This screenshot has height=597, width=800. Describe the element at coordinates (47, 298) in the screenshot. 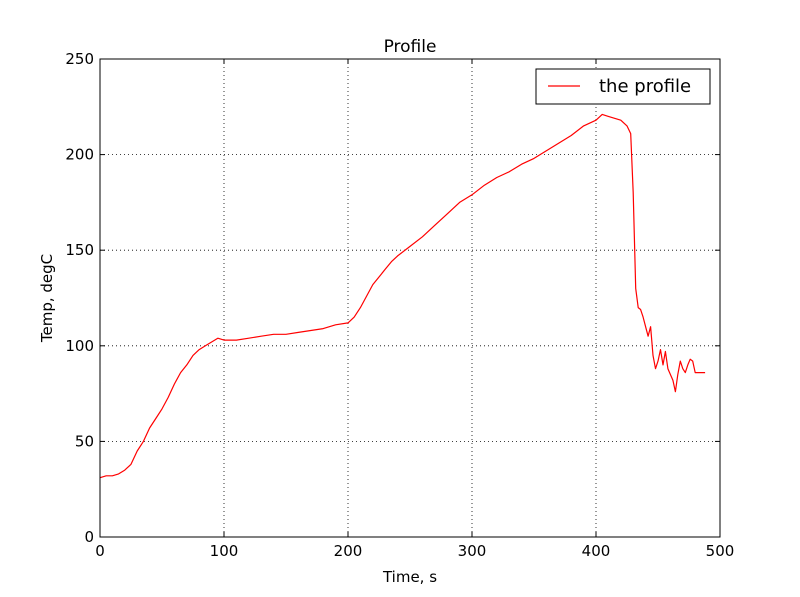

I see `y-axis-label: Temp, degC` at that location.